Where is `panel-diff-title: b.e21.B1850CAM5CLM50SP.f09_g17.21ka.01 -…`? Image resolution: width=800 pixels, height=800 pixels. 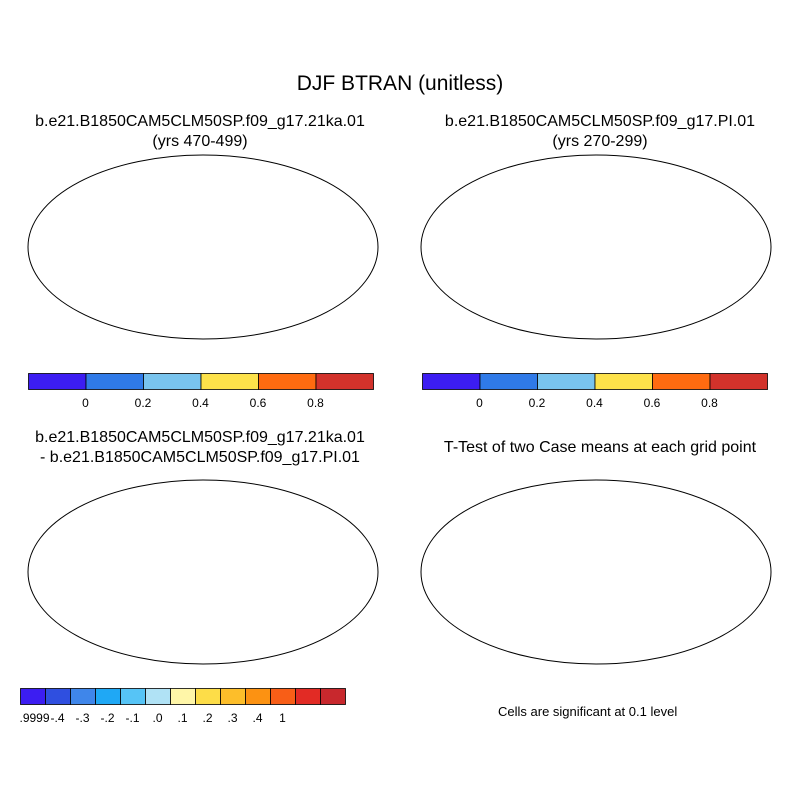 panel-diff-title: b.e21.B1850CAM5CLM50SP.f09_g17.21ka.01 -… is located at coordinates (200, 448).